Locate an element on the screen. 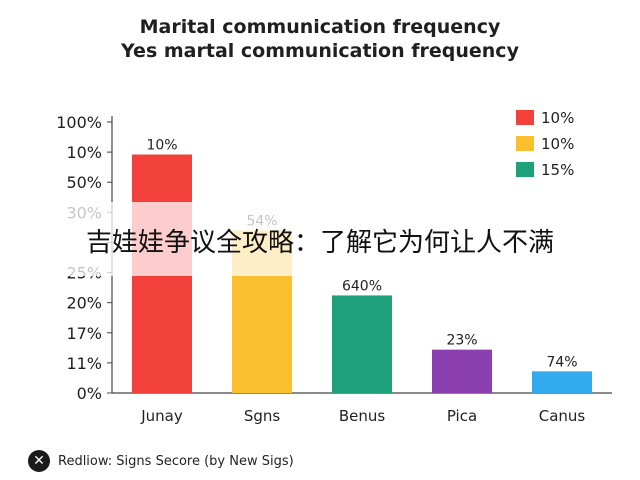  data-label: 74% is located at coordinates (561, 362).